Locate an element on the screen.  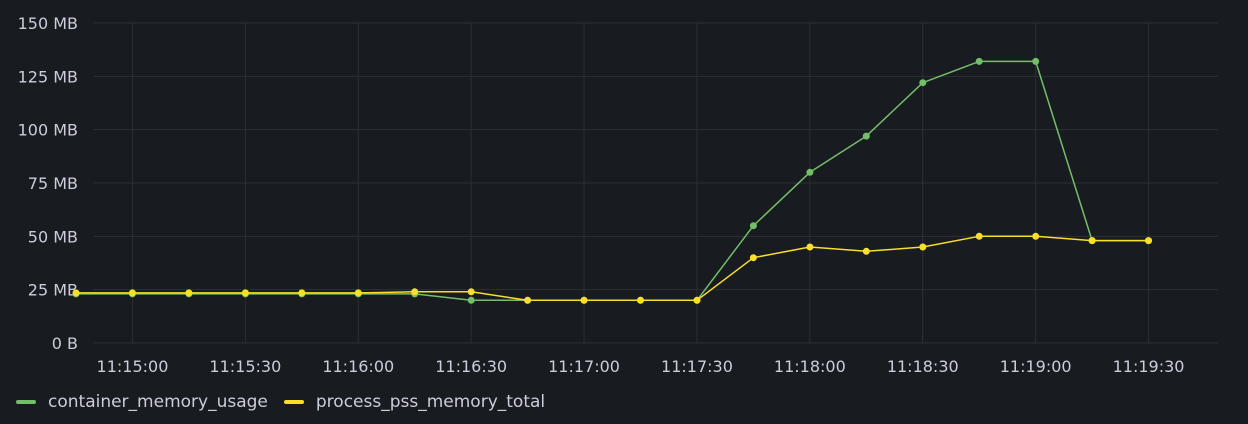
y-tick-label: 150 MB is located at coordinates (48, 23).